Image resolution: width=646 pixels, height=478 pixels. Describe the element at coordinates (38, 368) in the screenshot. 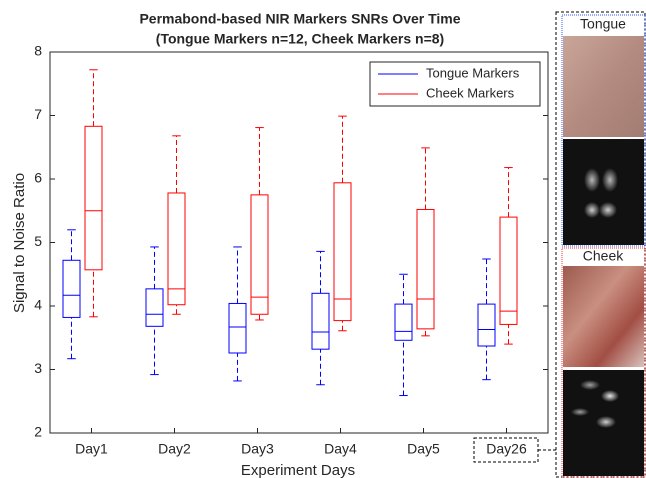

I see `y-tick-label: 3` at that location.